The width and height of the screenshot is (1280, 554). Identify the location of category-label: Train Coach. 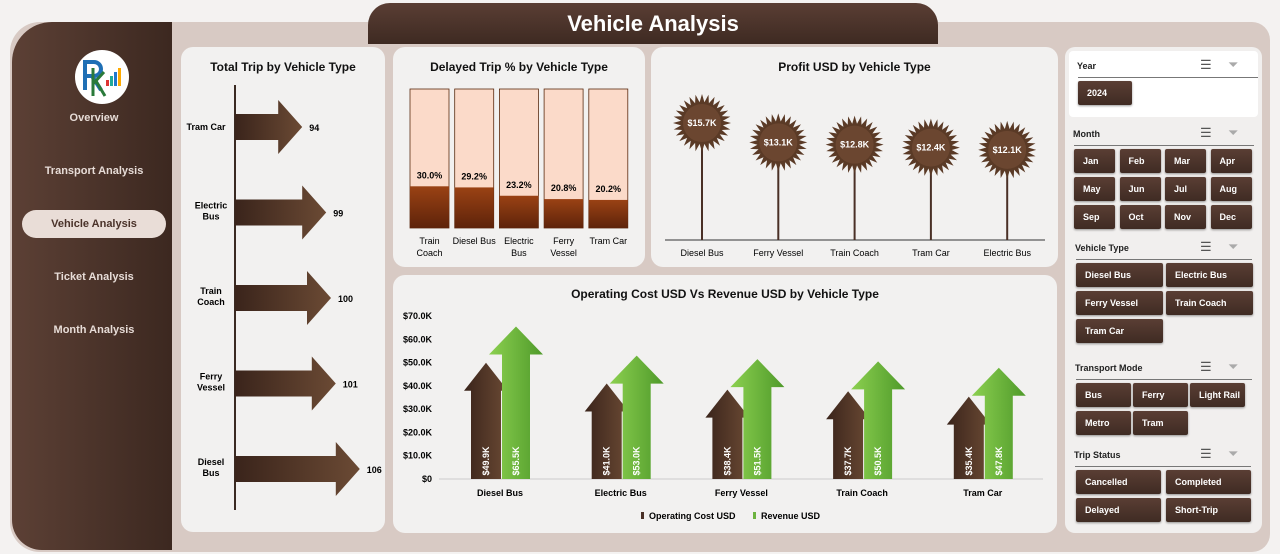
(854, 253).